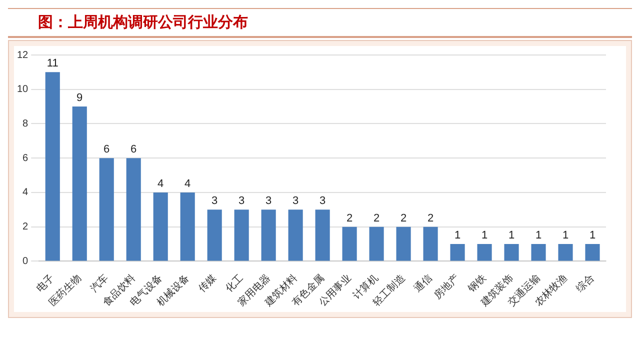 The width and height of the screenshot is (640, 339). What do you see at coordinates (320, 23) in the screenshot?
I see `chart-title: 图：上周机构调研公司行业分布` at bounding box center [320, 23].